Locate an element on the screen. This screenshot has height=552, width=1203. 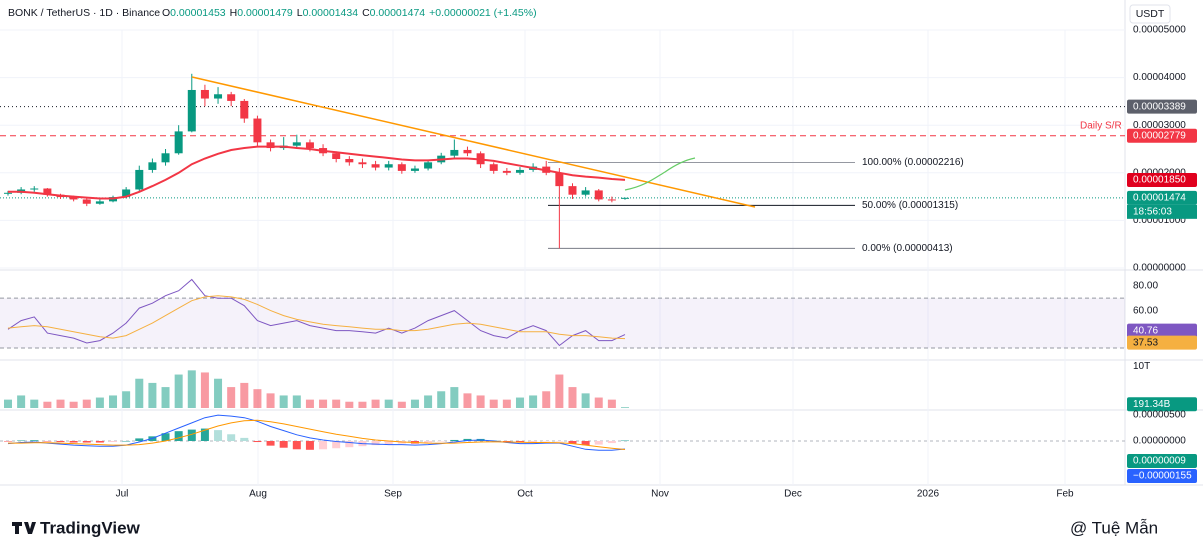
x-tick-label: Feb is located at coordinates (1065, 494).